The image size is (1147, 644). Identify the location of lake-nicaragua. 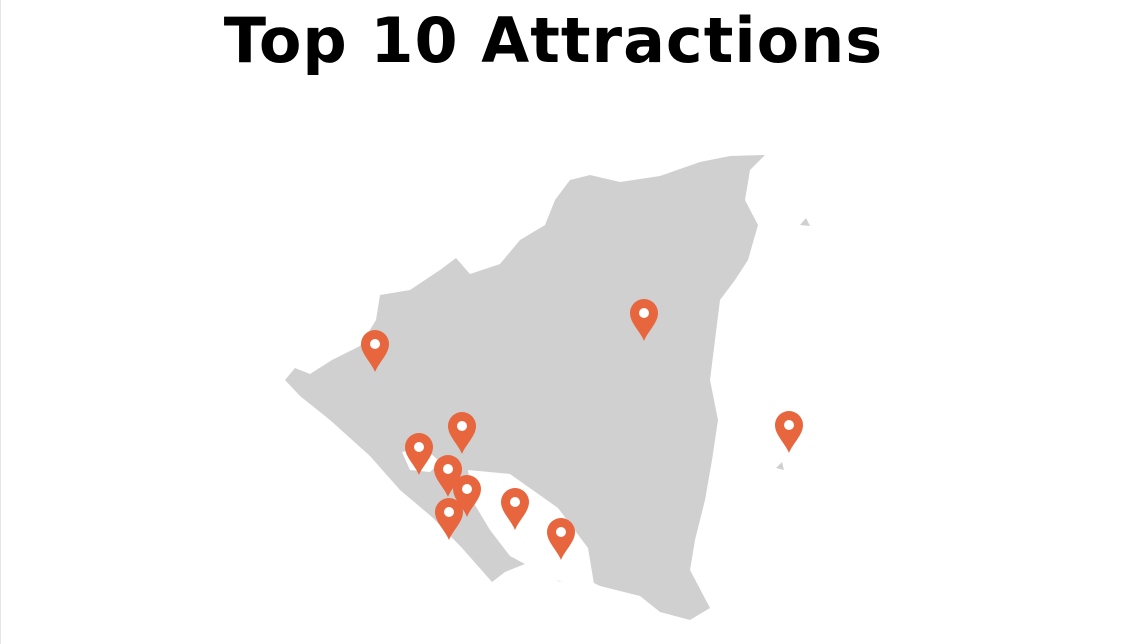
(531, 528).